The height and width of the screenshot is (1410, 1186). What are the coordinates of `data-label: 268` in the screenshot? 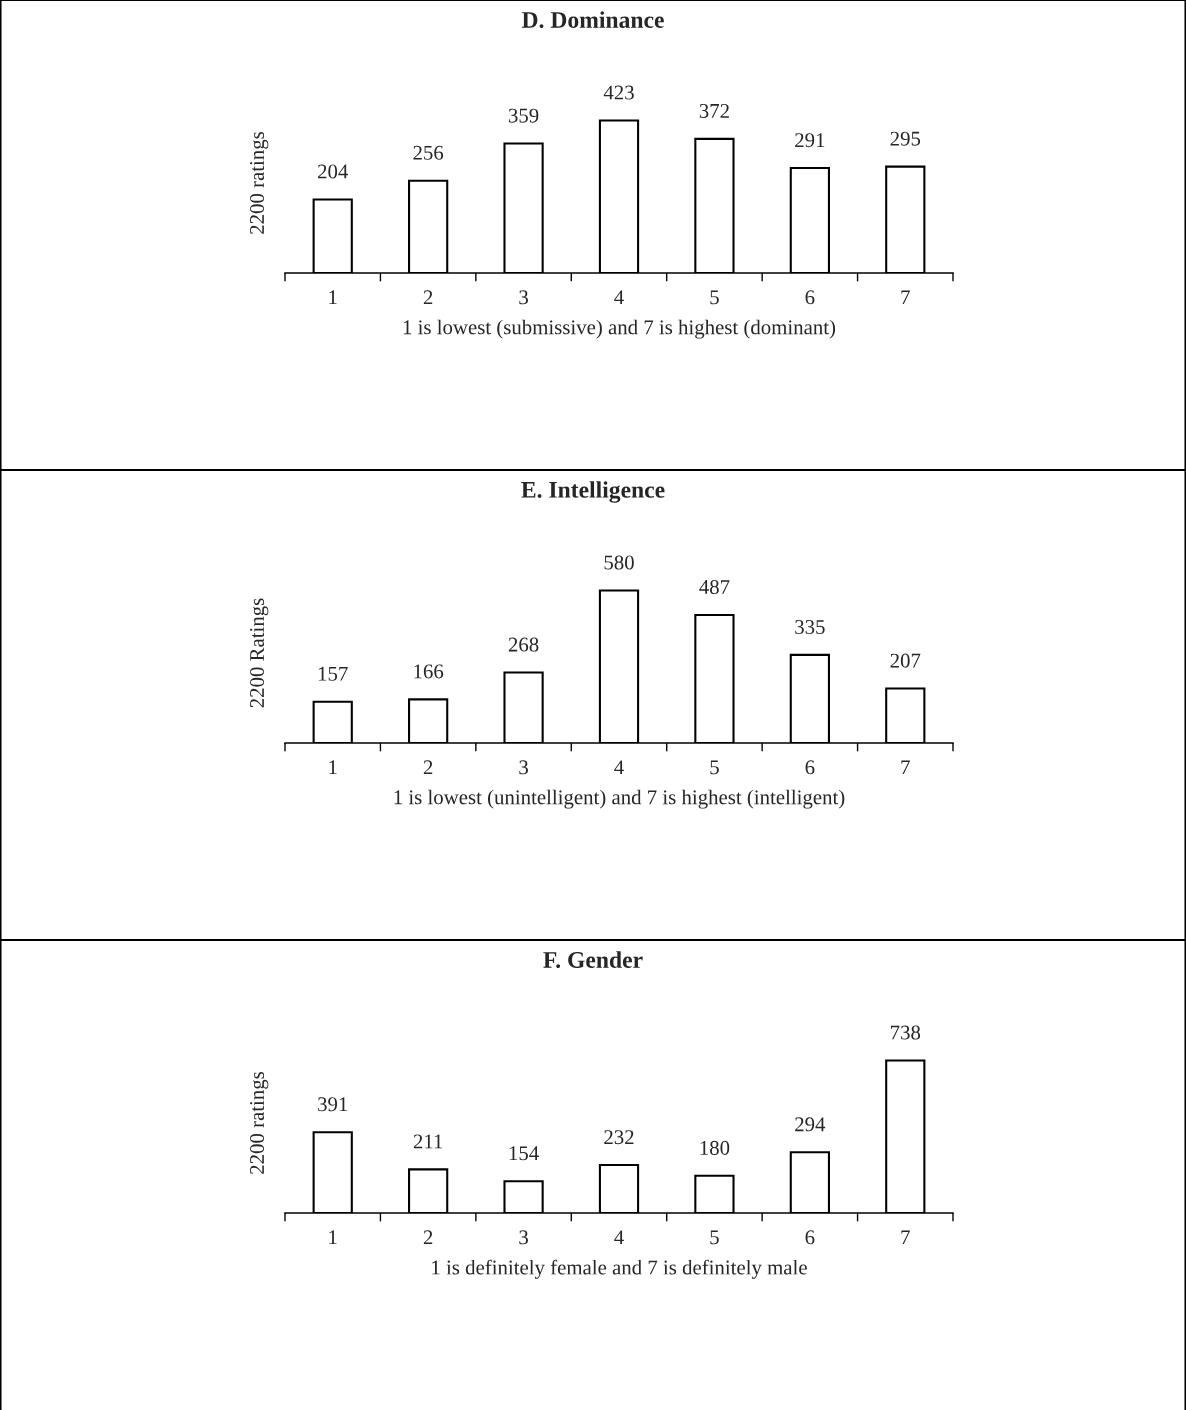 It's located at (523, 644).